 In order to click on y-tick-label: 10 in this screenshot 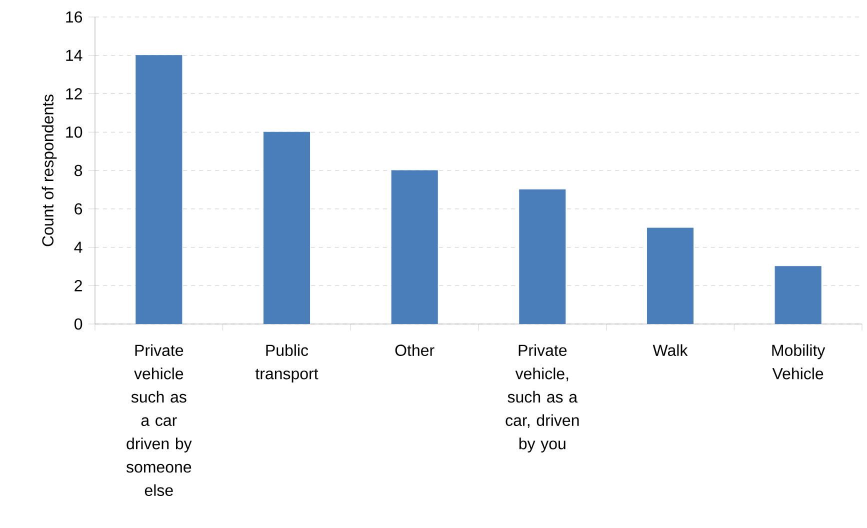, I will do `click(74, 132)`.